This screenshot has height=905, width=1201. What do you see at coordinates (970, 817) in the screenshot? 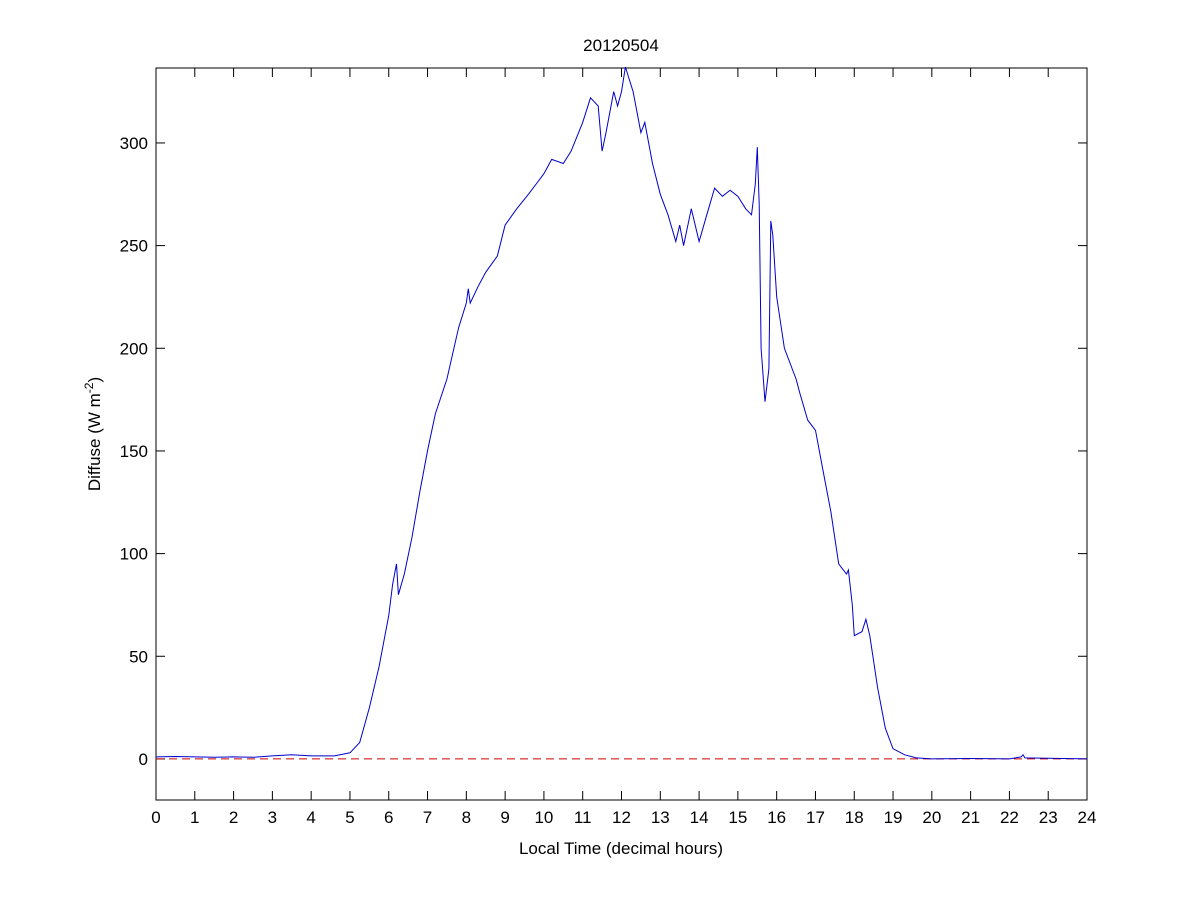
I see `x-tick-label: 21` at bounding box center [970, 817].